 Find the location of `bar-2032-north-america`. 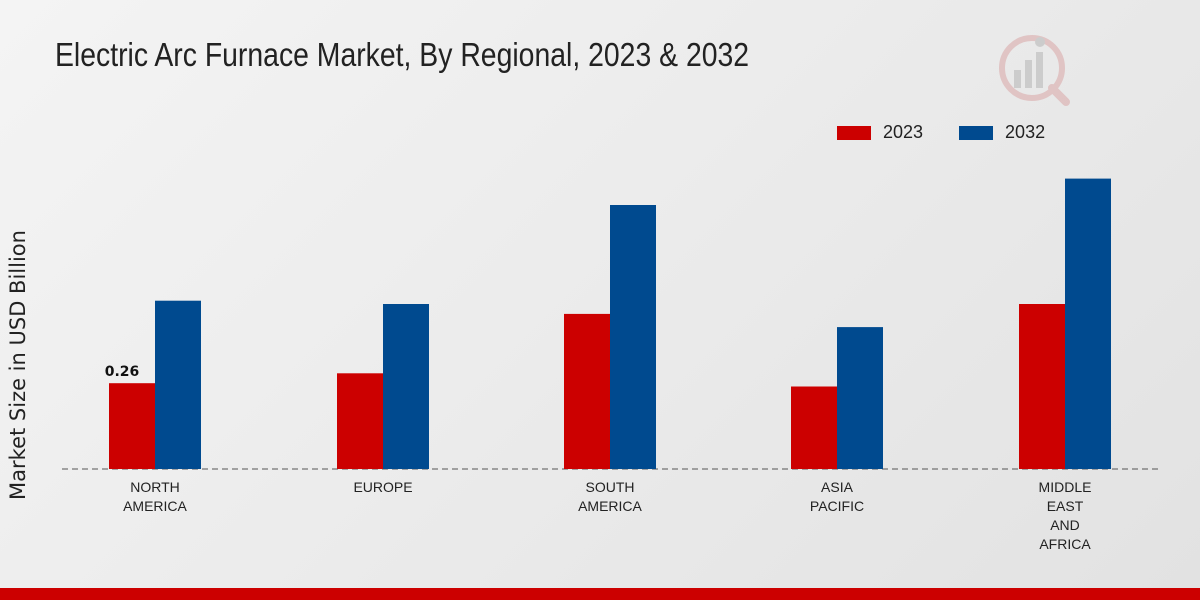

bar-2032-north-america is located at coordinates (178, 384).